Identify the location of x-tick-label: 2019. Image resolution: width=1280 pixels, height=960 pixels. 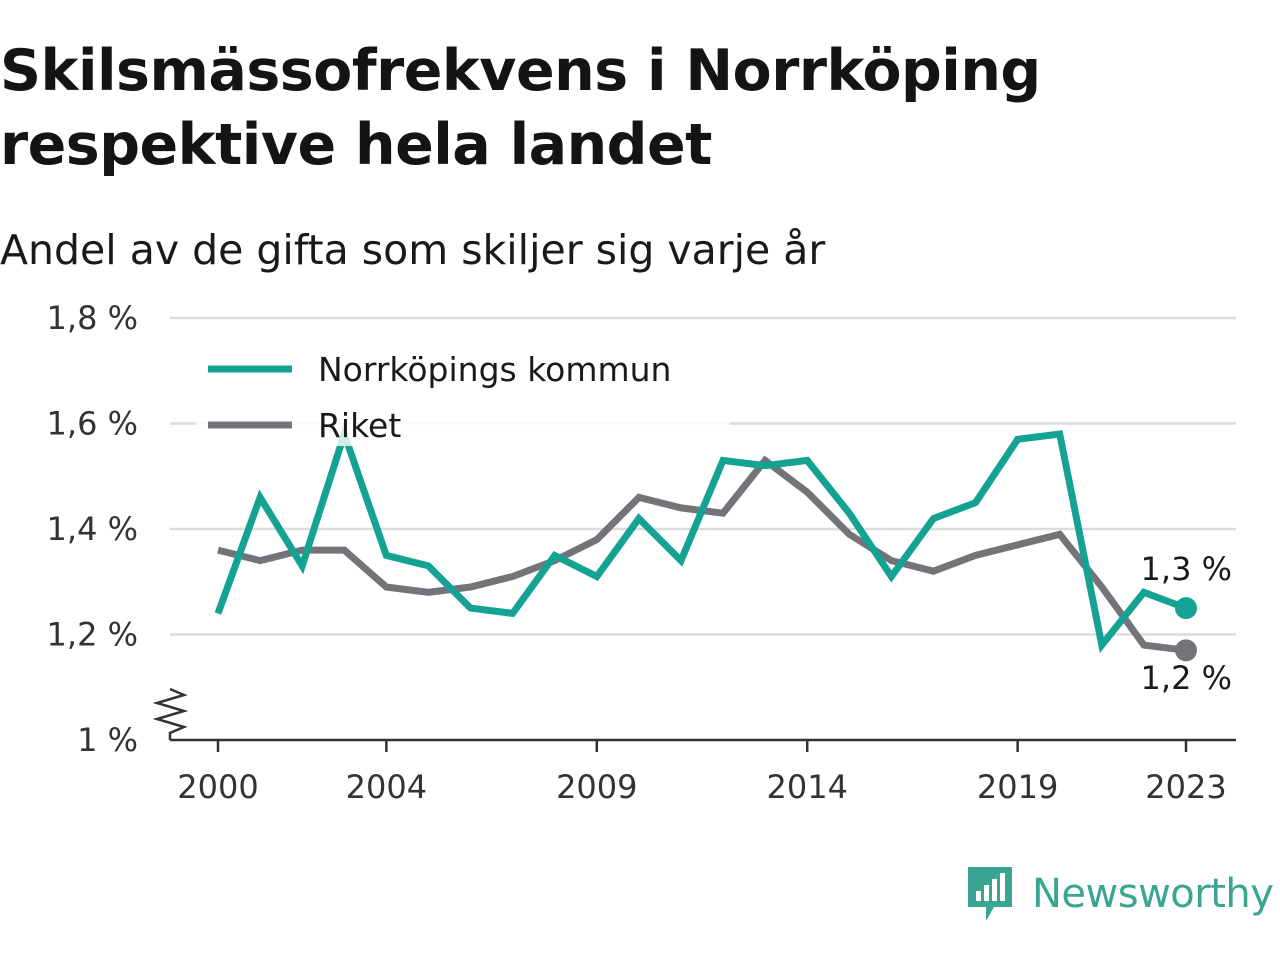
(1017, 787).